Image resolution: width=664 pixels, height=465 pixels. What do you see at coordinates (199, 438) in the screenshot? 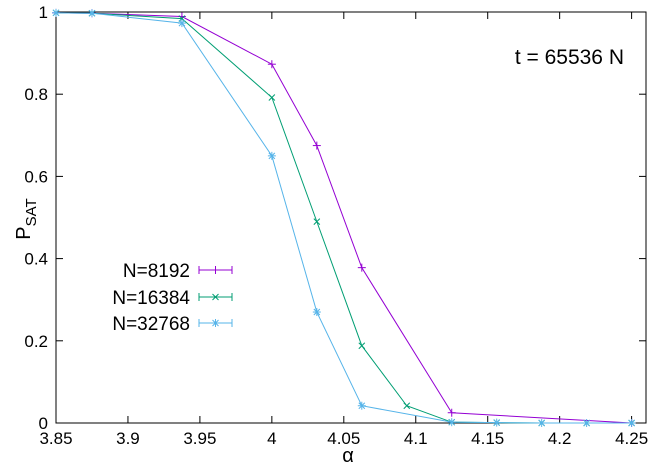
I see `x-tick-label: 3.95` at bounding box center [199, 438].